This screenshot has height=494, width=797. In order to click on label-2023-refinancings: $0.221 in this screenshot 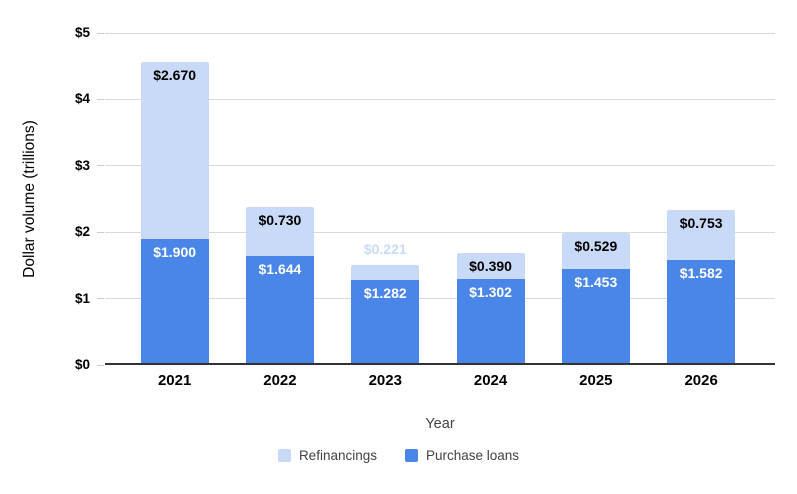, I will do `click(385, 249)`.